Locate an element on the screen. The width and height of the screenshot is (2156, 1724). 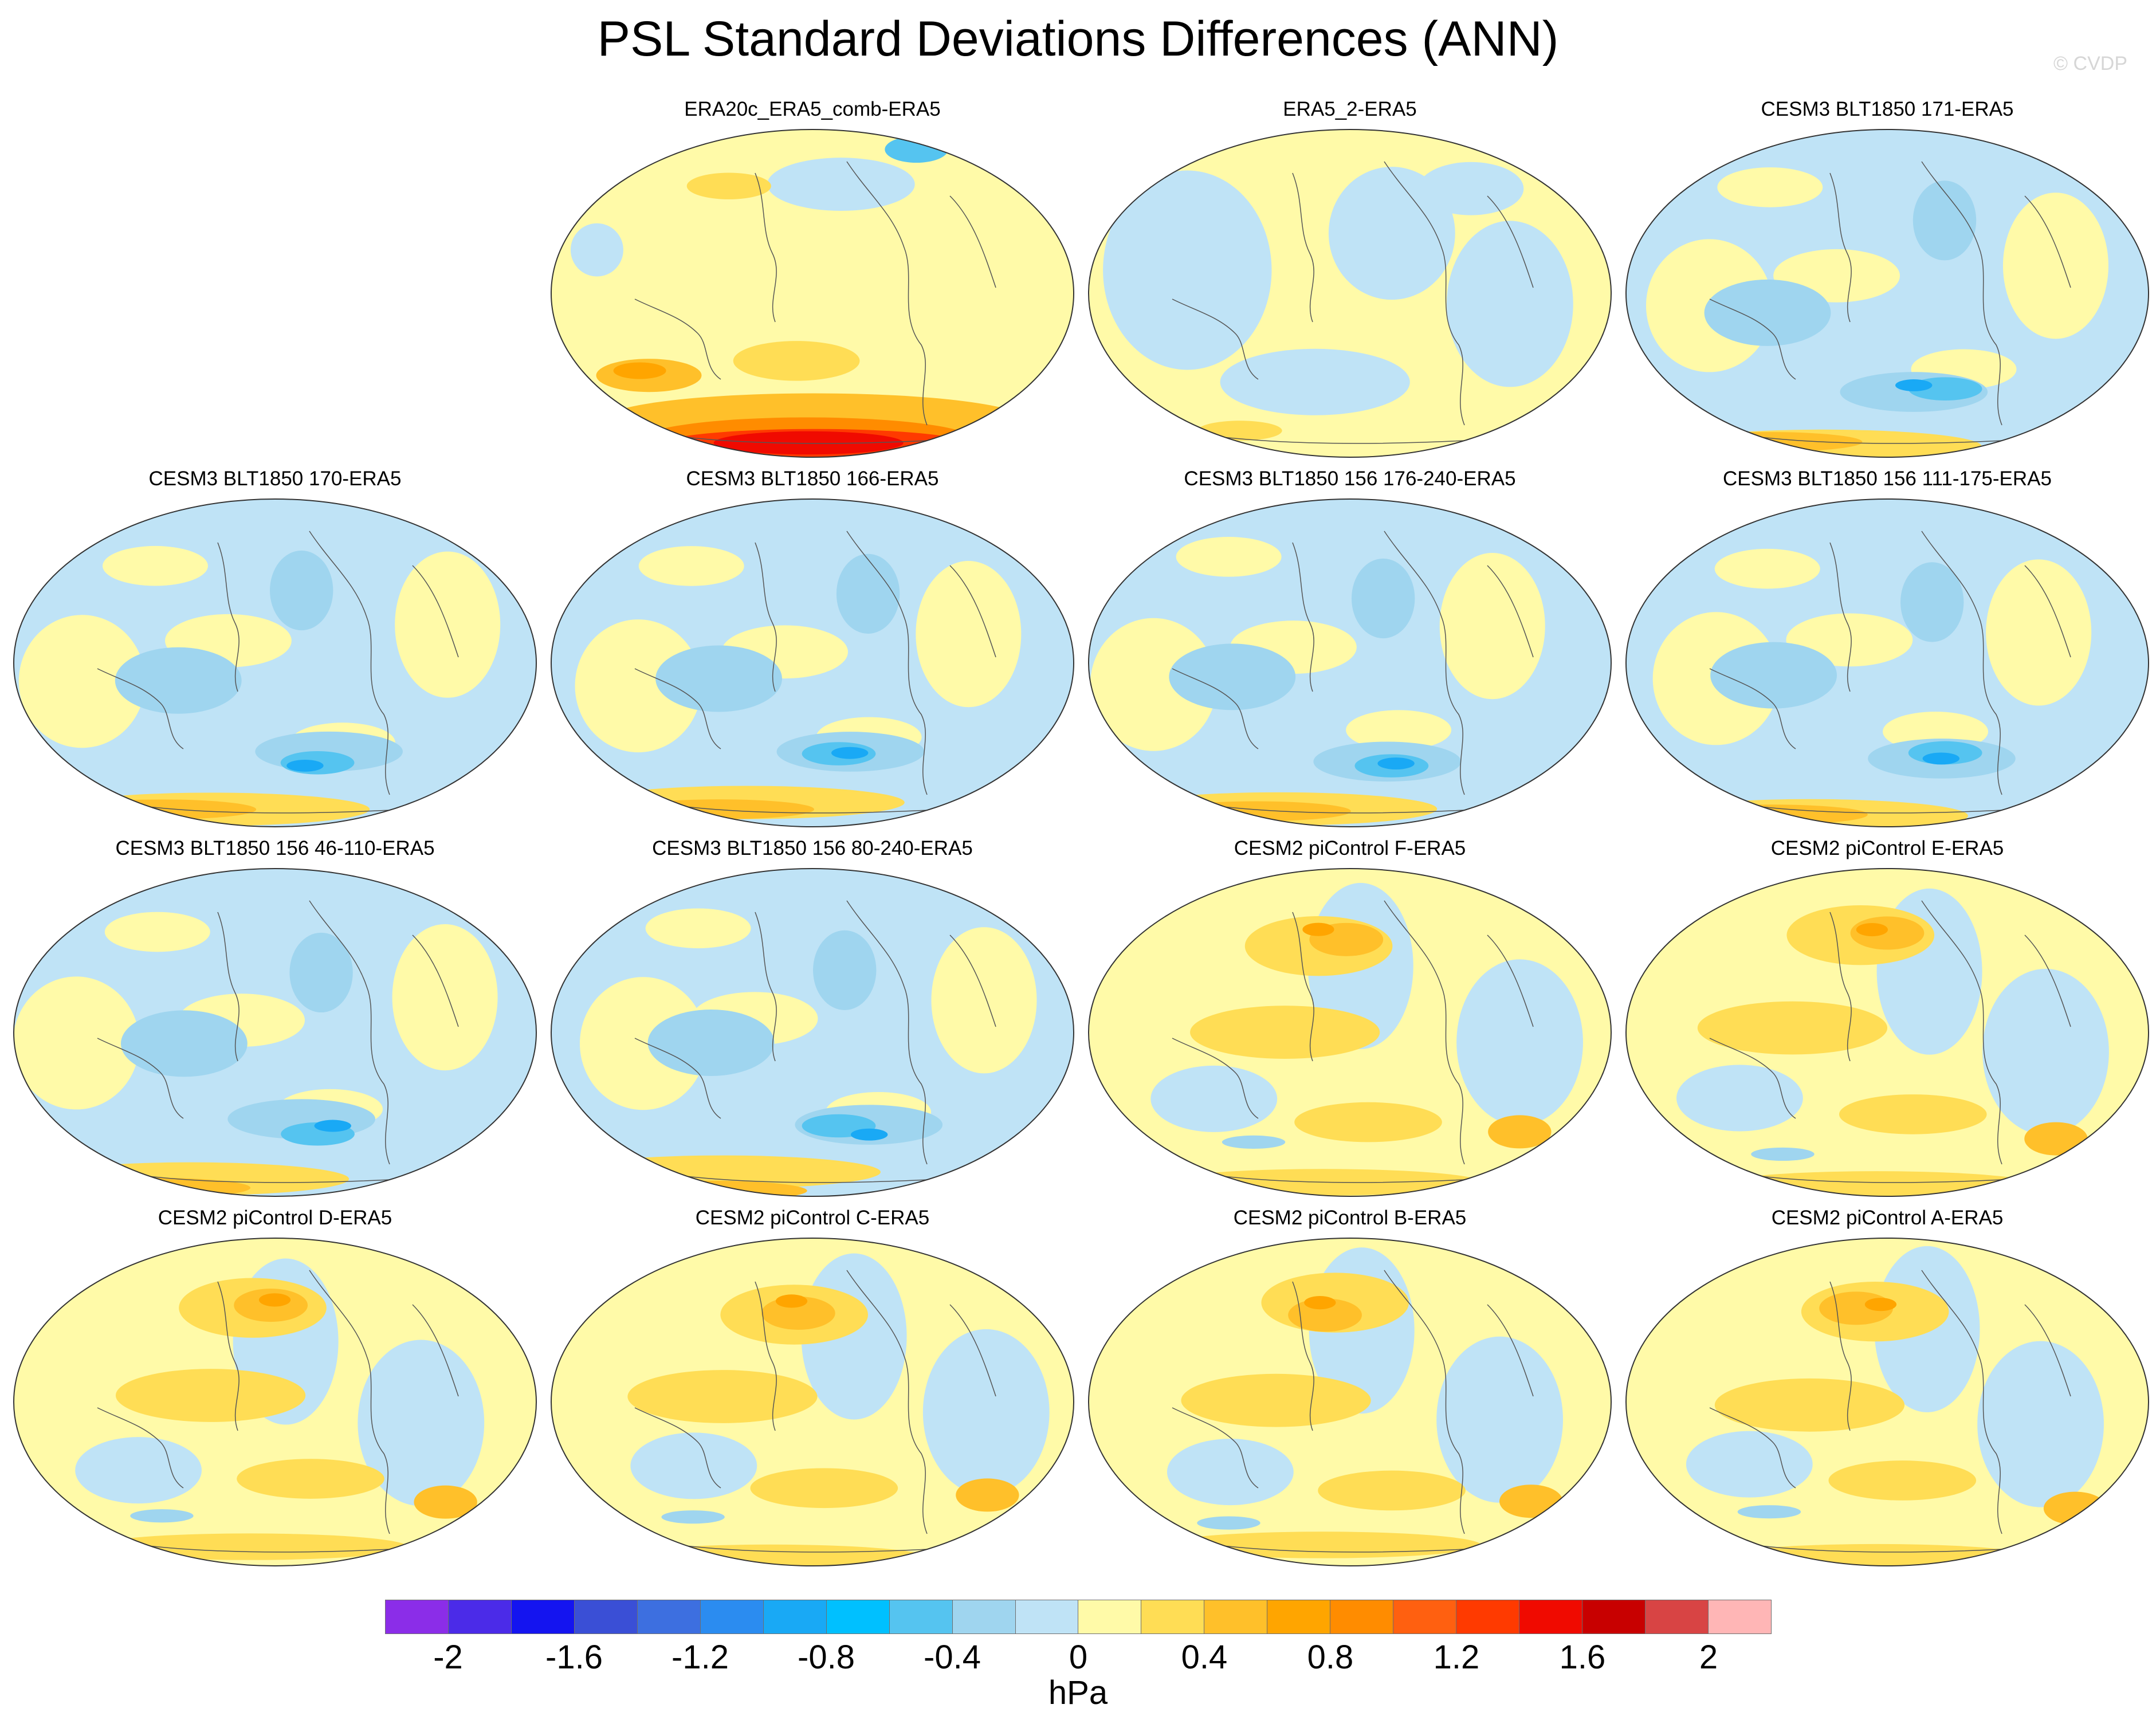
colorbar-tick-label: -1.6 is located at coordinates (574, 1658).